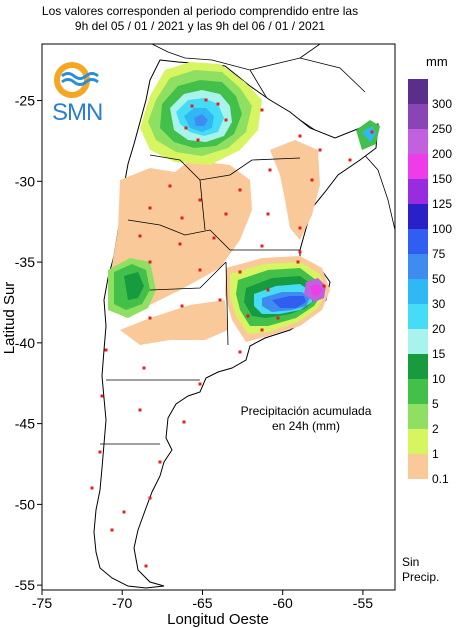  I want to click on legend-label: 300, so click(442, 104).